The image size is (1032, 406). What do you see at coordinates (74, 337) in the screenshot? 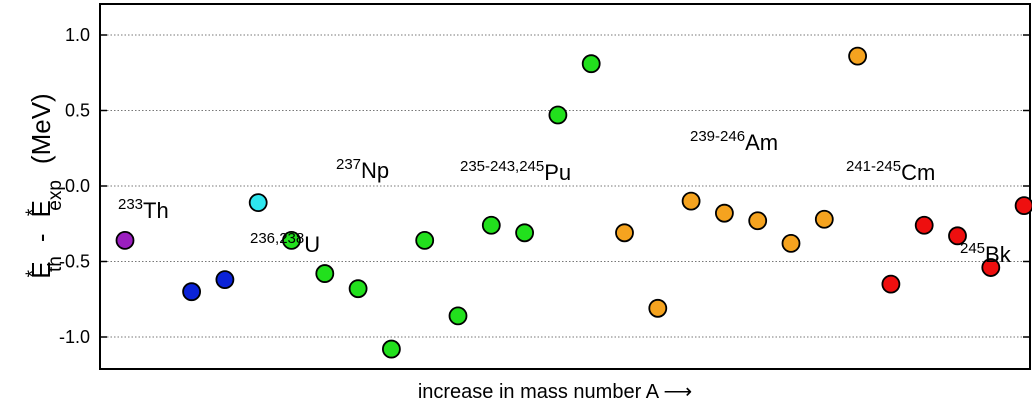
I see `y-tick-label: -1.0` at bounding box center [74, 337].